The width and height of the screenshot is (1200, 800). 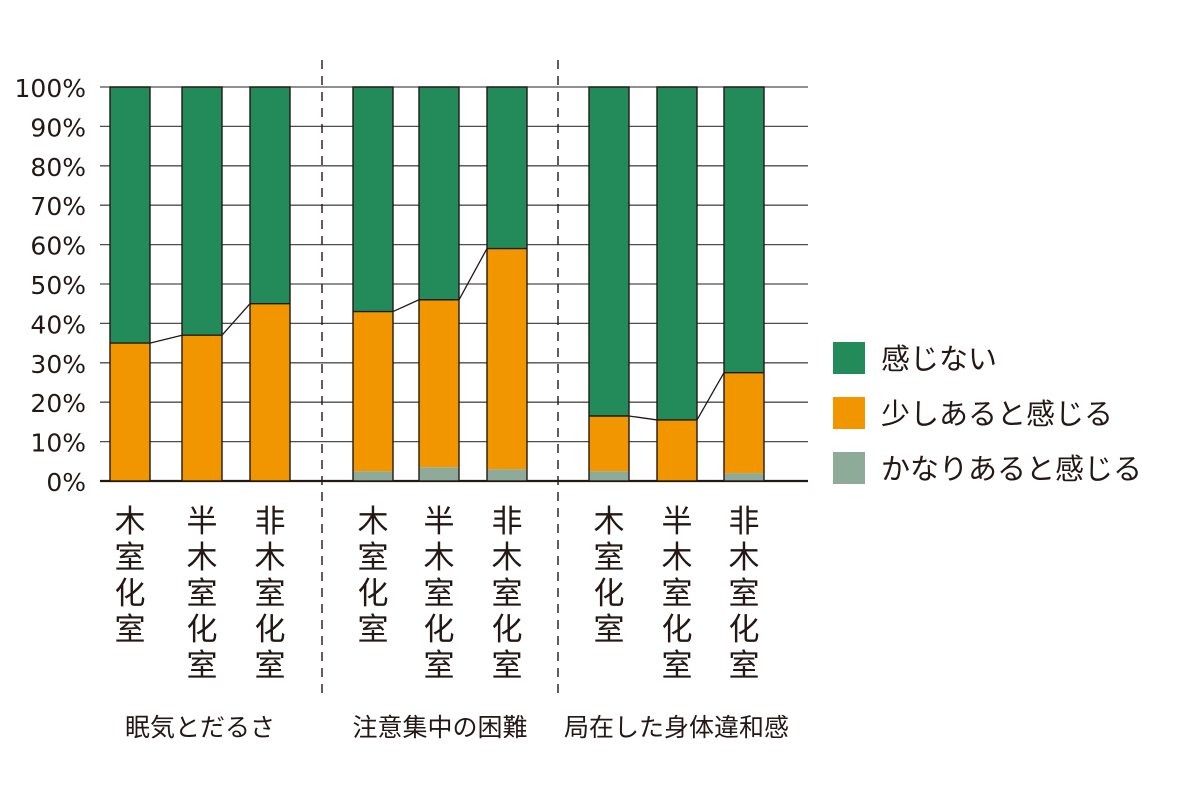 I want to click on group-label: 注意集中の困難, so click(x=439, y=727).